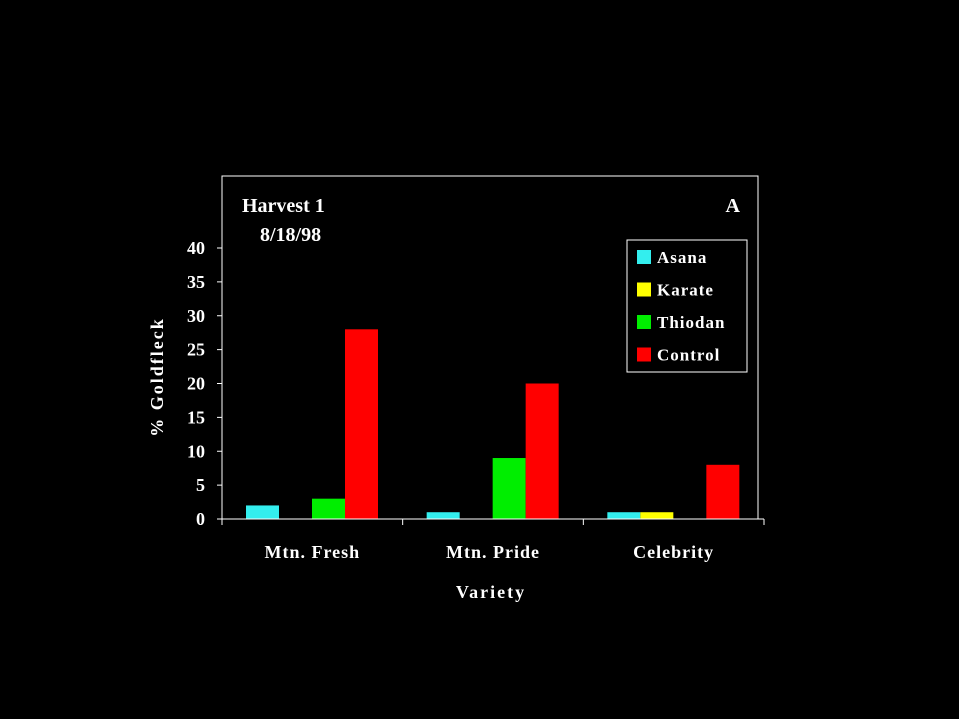 This screenshot has width=959, height=719. Describe the element at coordinates (157, 377) in the screenshot. I see `y-axis-title: % Goldfleck` at that location.